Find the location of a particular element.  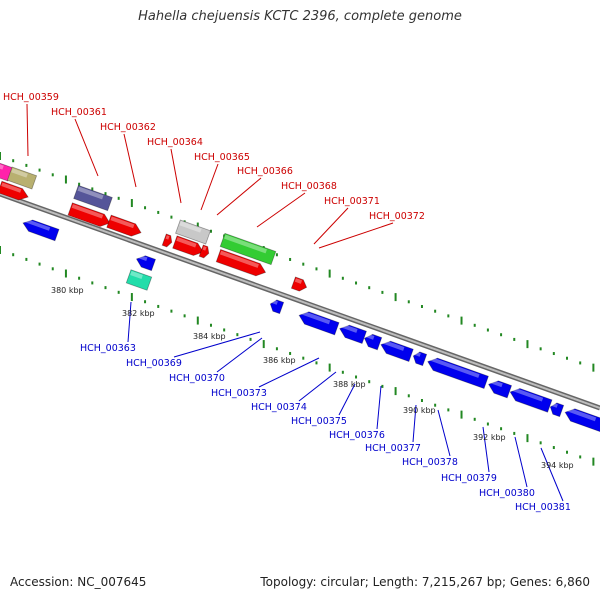

feature-teal is located at coordinates (139, 280).